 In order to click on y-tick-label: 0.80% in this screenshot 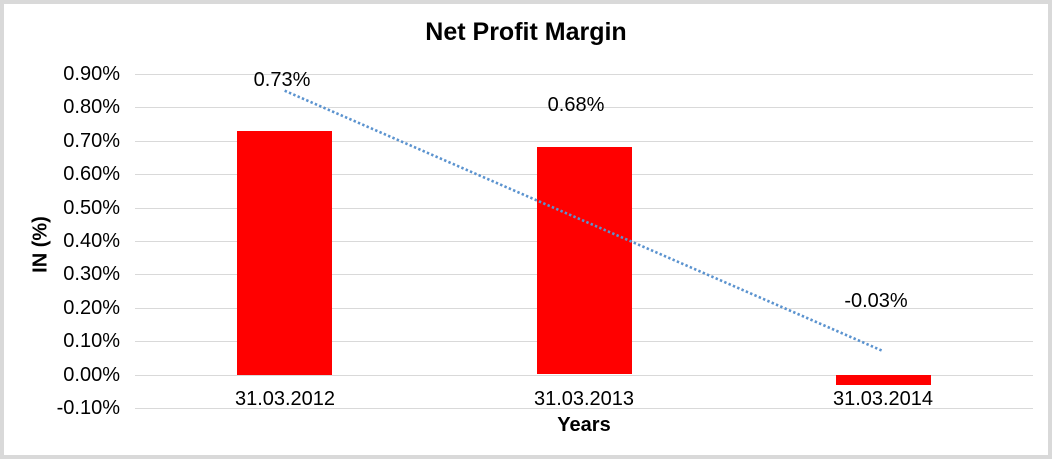, I will do `click(91, 107)`.